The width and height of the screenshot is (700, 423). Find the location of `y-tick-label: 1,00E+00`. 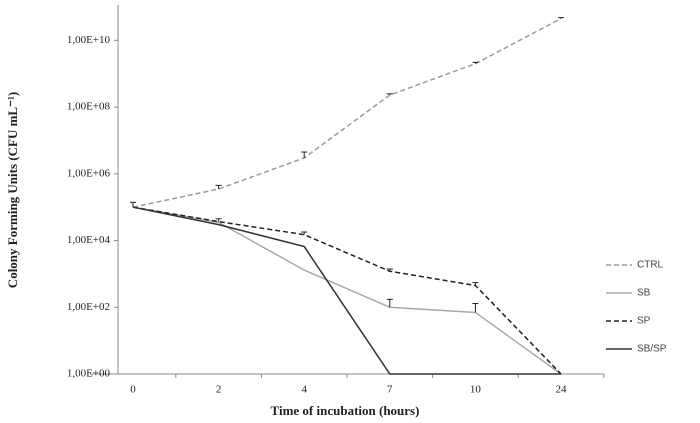

y-tick-label: 1,00E+00 is located at coordinates (89, 374).